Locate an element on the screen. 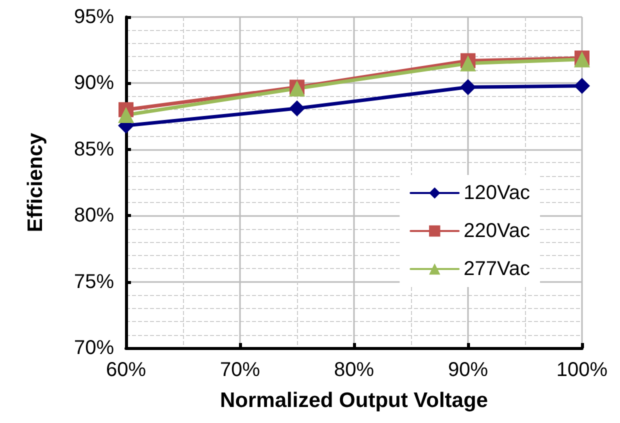  y-tick-label: 90% is located at coordinates (94, 83).